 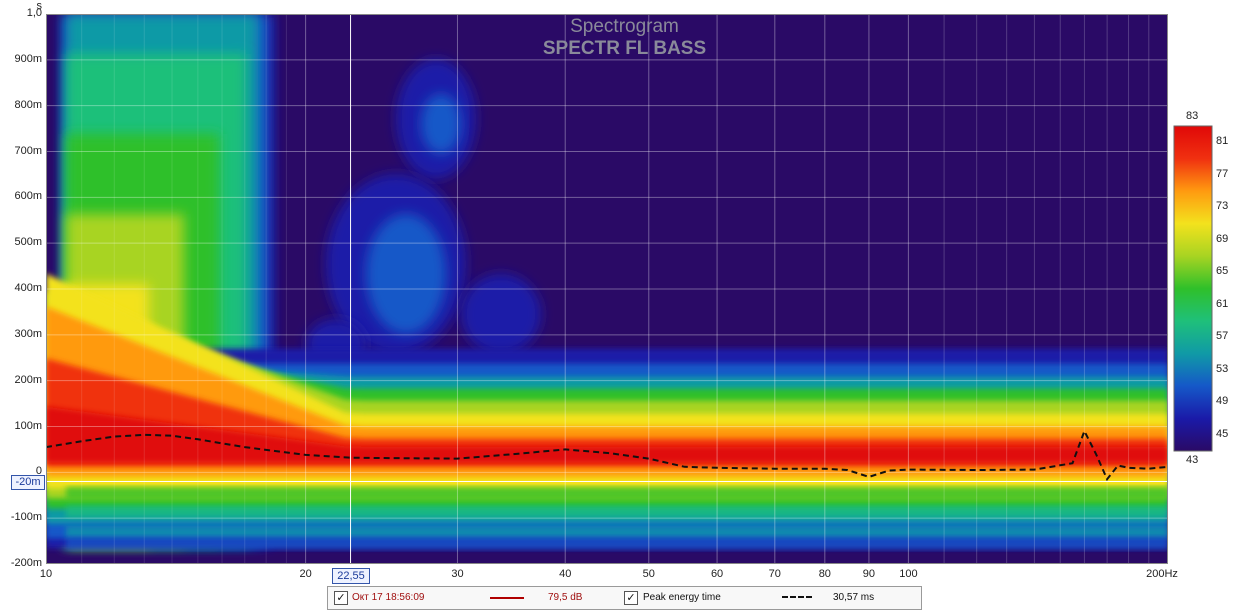 What do you see at coordinates (854, 597) in the screenshot?
I see `legend-value-ms: 30,57 ms` at bounding box center [854, 597].